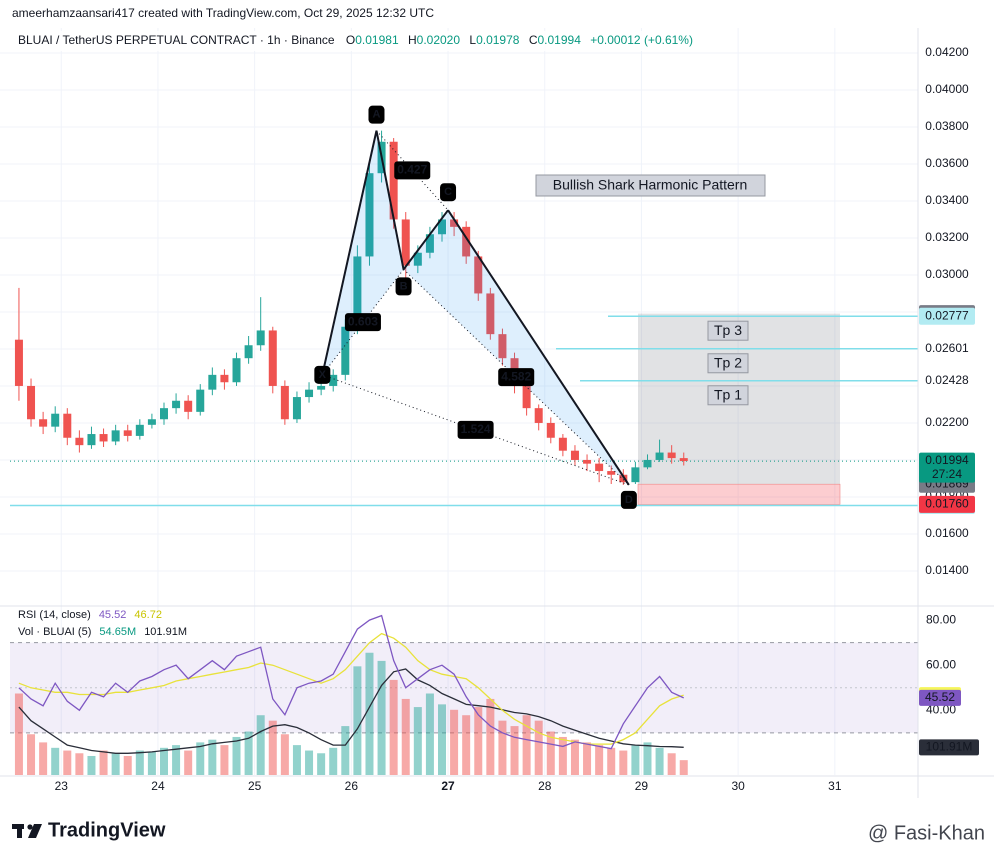 This screenshot has height=861, width=994. I want to click on pattern-name-bg, so click(650, 185).